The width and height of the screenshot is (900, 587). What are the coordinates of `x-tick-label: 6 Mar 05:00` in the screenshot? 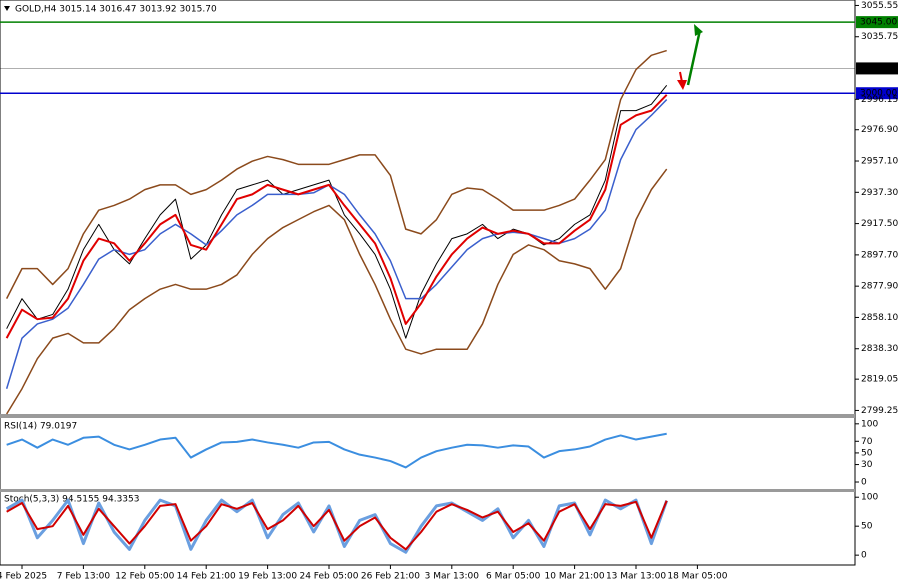 It's located at (513, 577).